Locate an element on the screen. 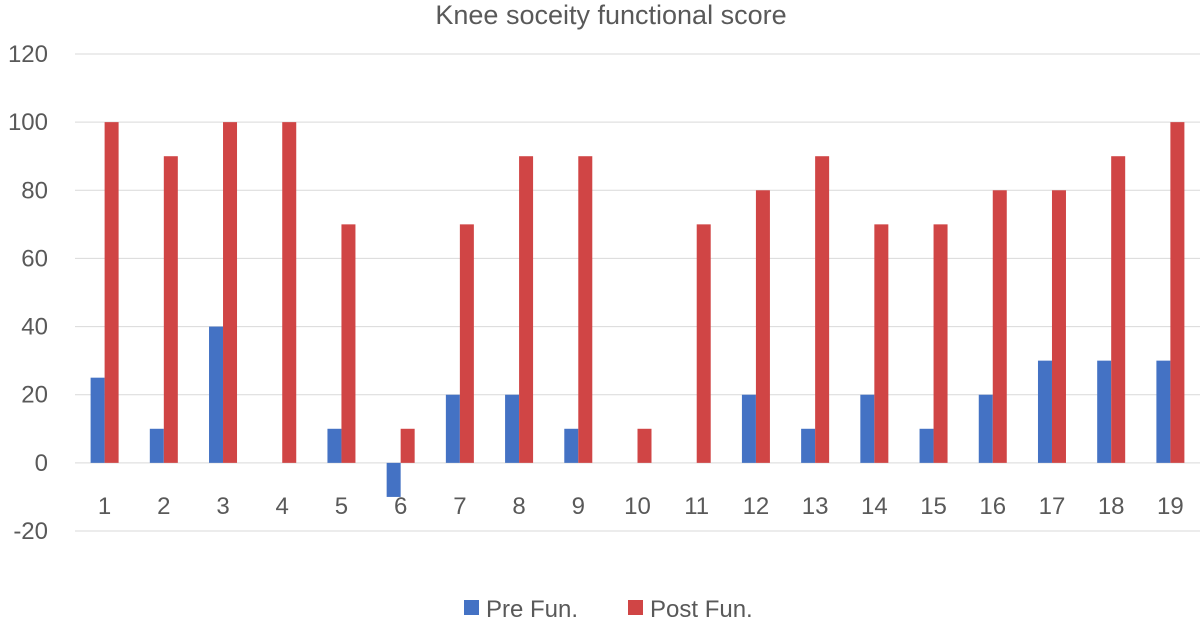 The image size is (1200, 623). x-tick-label: 6 is located at coordinates (400, 506).